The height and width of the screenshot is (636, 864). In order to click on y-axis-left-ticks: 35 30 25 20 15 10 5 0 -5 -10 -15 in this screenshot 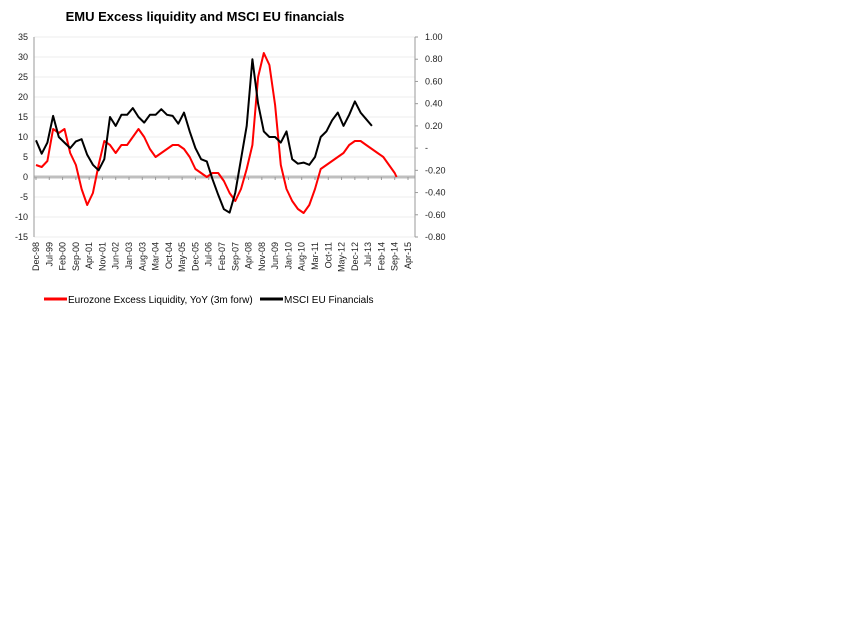, I will do `click(21, 137)`.